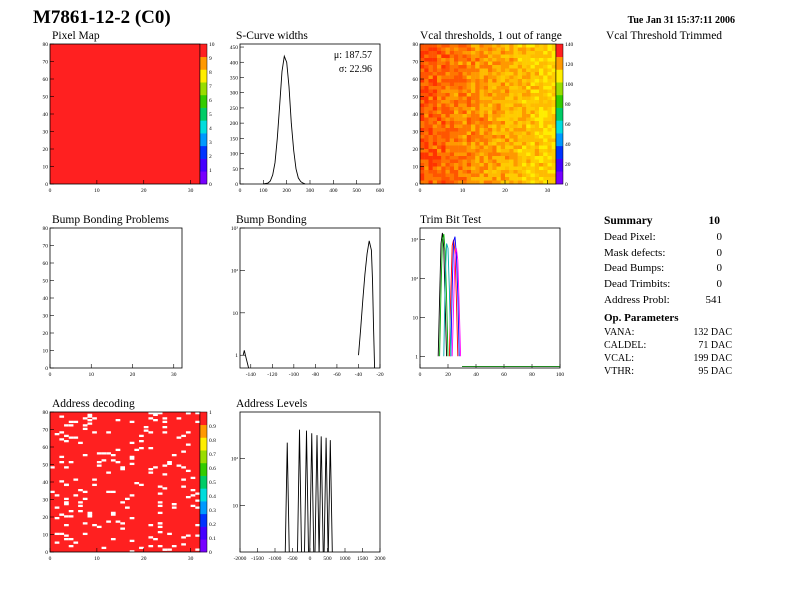  What do you see at coordinates (76, 36) in the screenshot?
I see `pixel-map-title: Pixel Map` at bounding box center [76, 36].